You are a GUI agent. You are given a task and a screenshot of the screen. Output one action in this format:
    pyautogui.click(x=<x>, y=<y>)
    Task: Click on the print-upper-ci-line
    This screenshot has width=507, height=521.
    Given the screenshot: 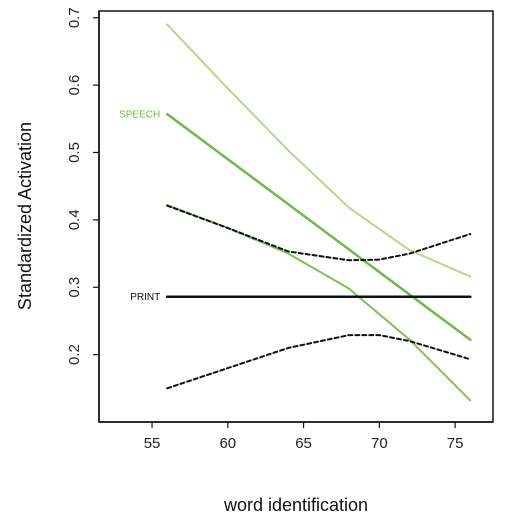 What is the action you would take?
    pyautogui.click(x=319, y=233)
    